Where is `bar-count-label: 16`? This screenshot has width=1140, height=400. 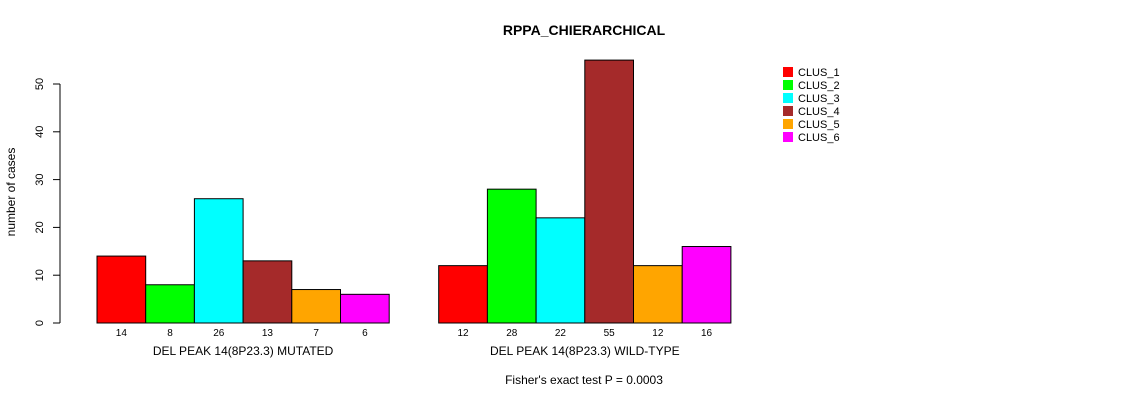 bar-count-label: 16 is located at coordinates (707, 333).